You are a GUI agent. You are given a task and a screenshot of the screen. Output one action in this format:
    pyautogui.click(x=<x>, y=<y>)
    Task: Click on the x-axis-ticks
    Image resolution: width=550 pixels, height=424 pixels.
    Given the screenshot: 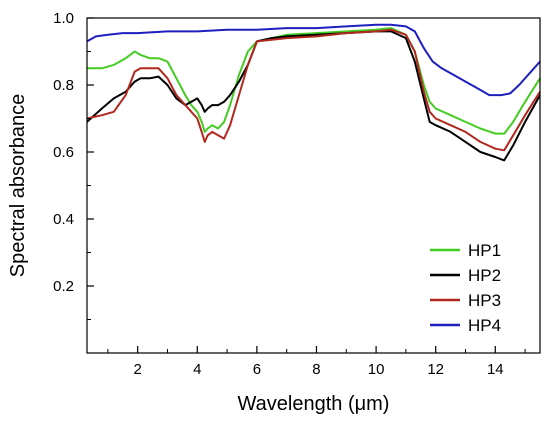 What is the action you would take?
    pyautogui.click(x=316, y=349)
    